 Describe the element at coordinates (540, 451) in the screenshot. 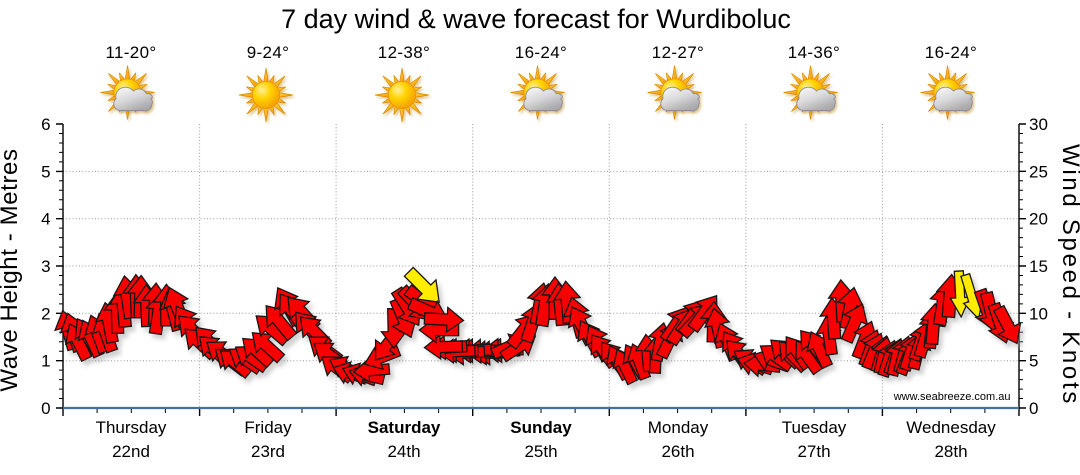

I see `svg-text: 25th` at that location.